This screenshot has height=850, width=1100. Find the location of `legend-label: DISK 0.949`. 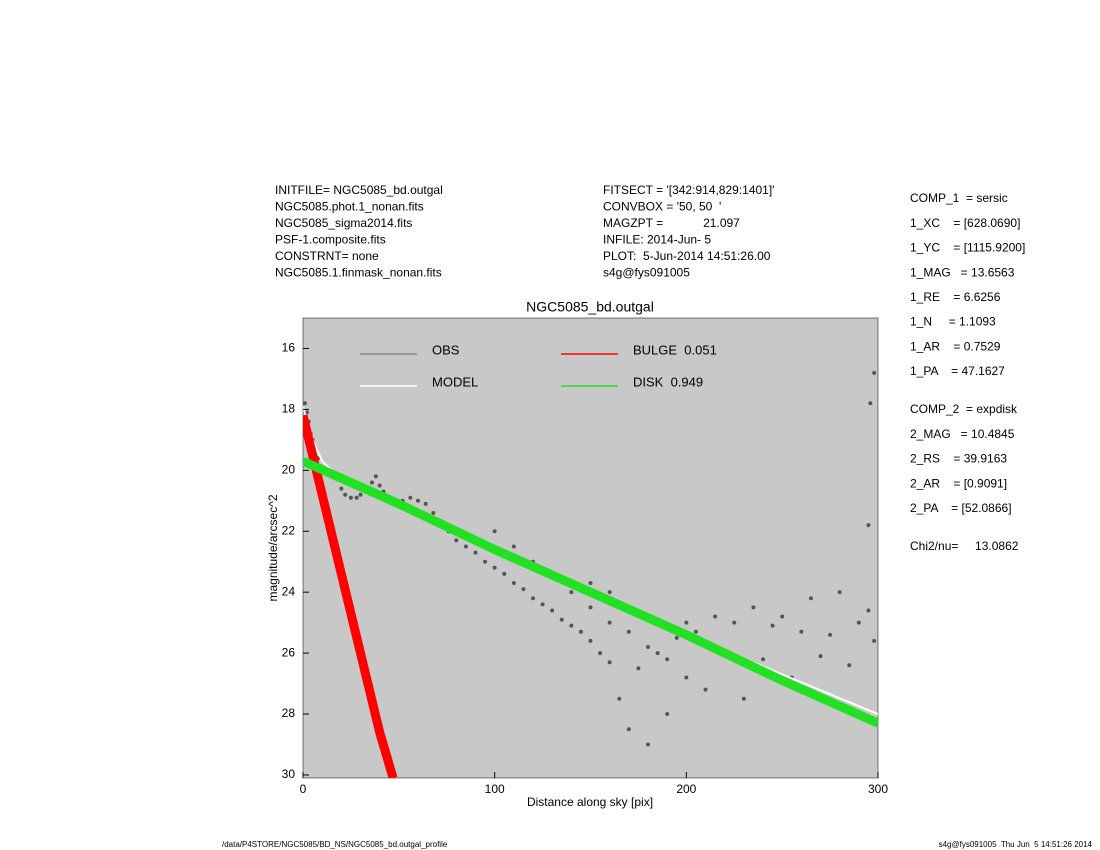

legend-label: DISK 0.949 is located at coordinates (668, 381).